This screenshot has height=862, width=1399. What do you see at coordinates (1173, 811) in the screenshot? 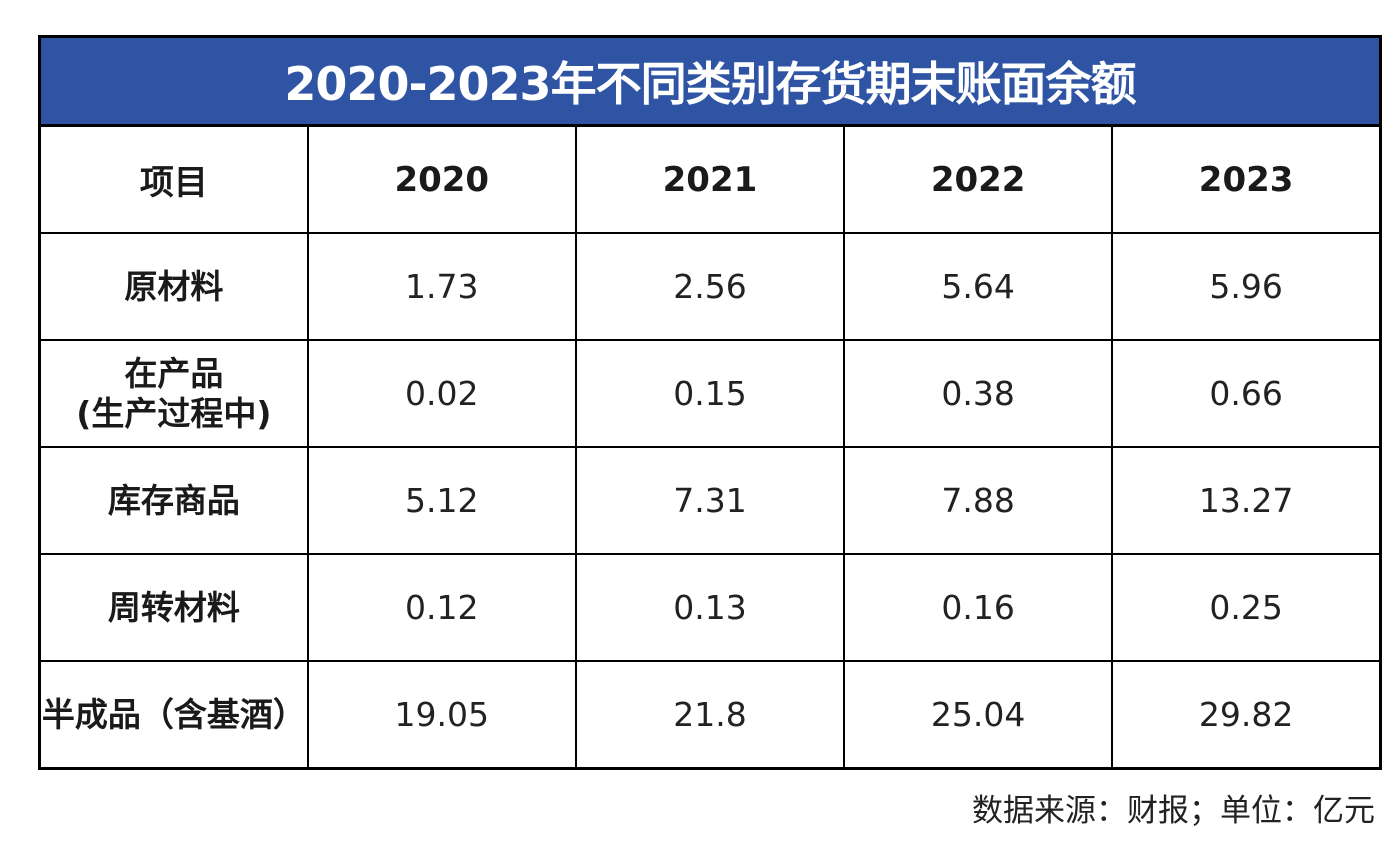
I see `source-note: 数据来源：财报；单位：亿元` at bounding box center [1173, 811].